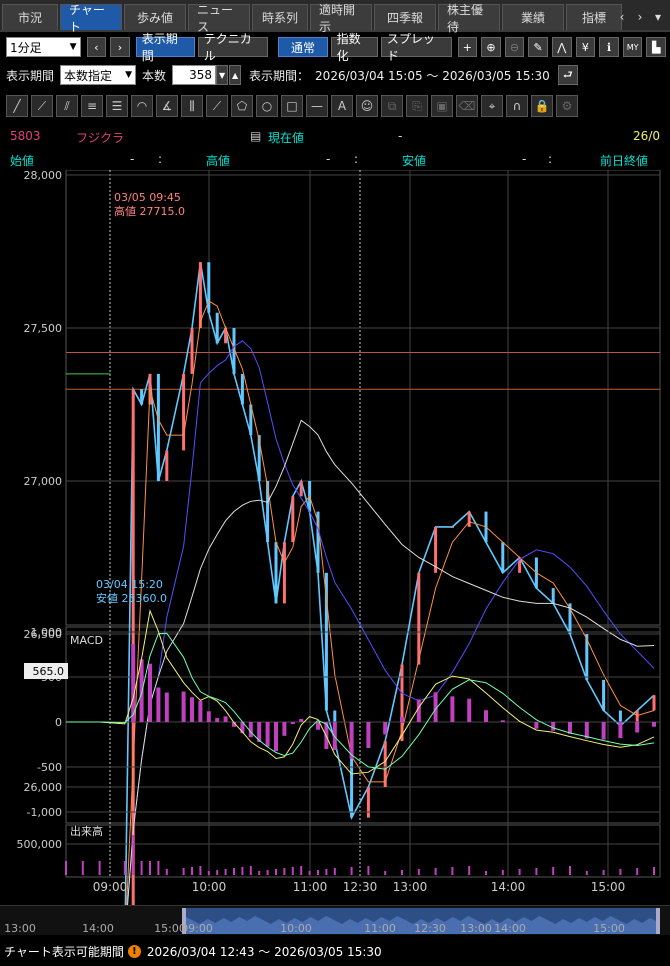 The width and height of the screenshot is (670, 966). I want to click on reset-period-button: ⮐, so click(567, 75).